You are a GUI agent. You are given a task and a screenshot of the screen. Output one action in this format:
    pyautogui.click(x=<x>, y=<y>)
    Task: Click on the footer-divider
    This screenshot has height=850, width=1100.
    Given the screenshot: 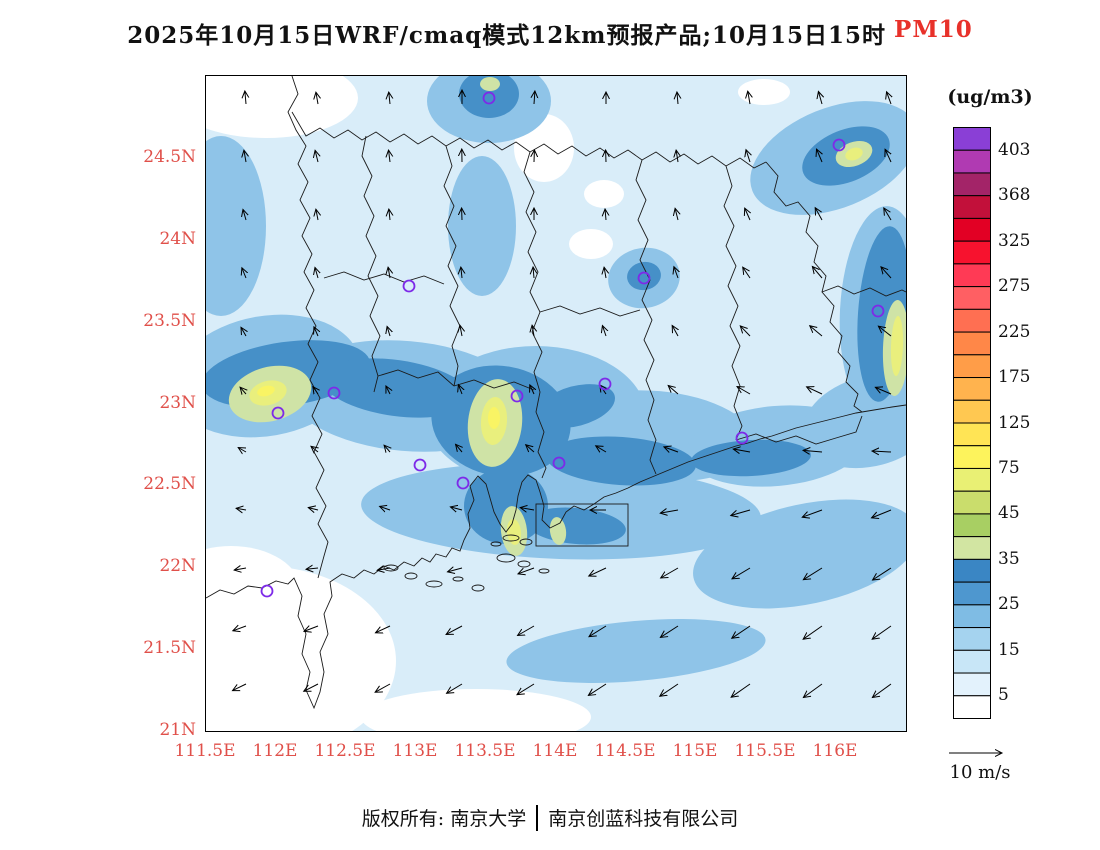 What is the action you would take?
    pyautogui.click(x=537, y=817)
    